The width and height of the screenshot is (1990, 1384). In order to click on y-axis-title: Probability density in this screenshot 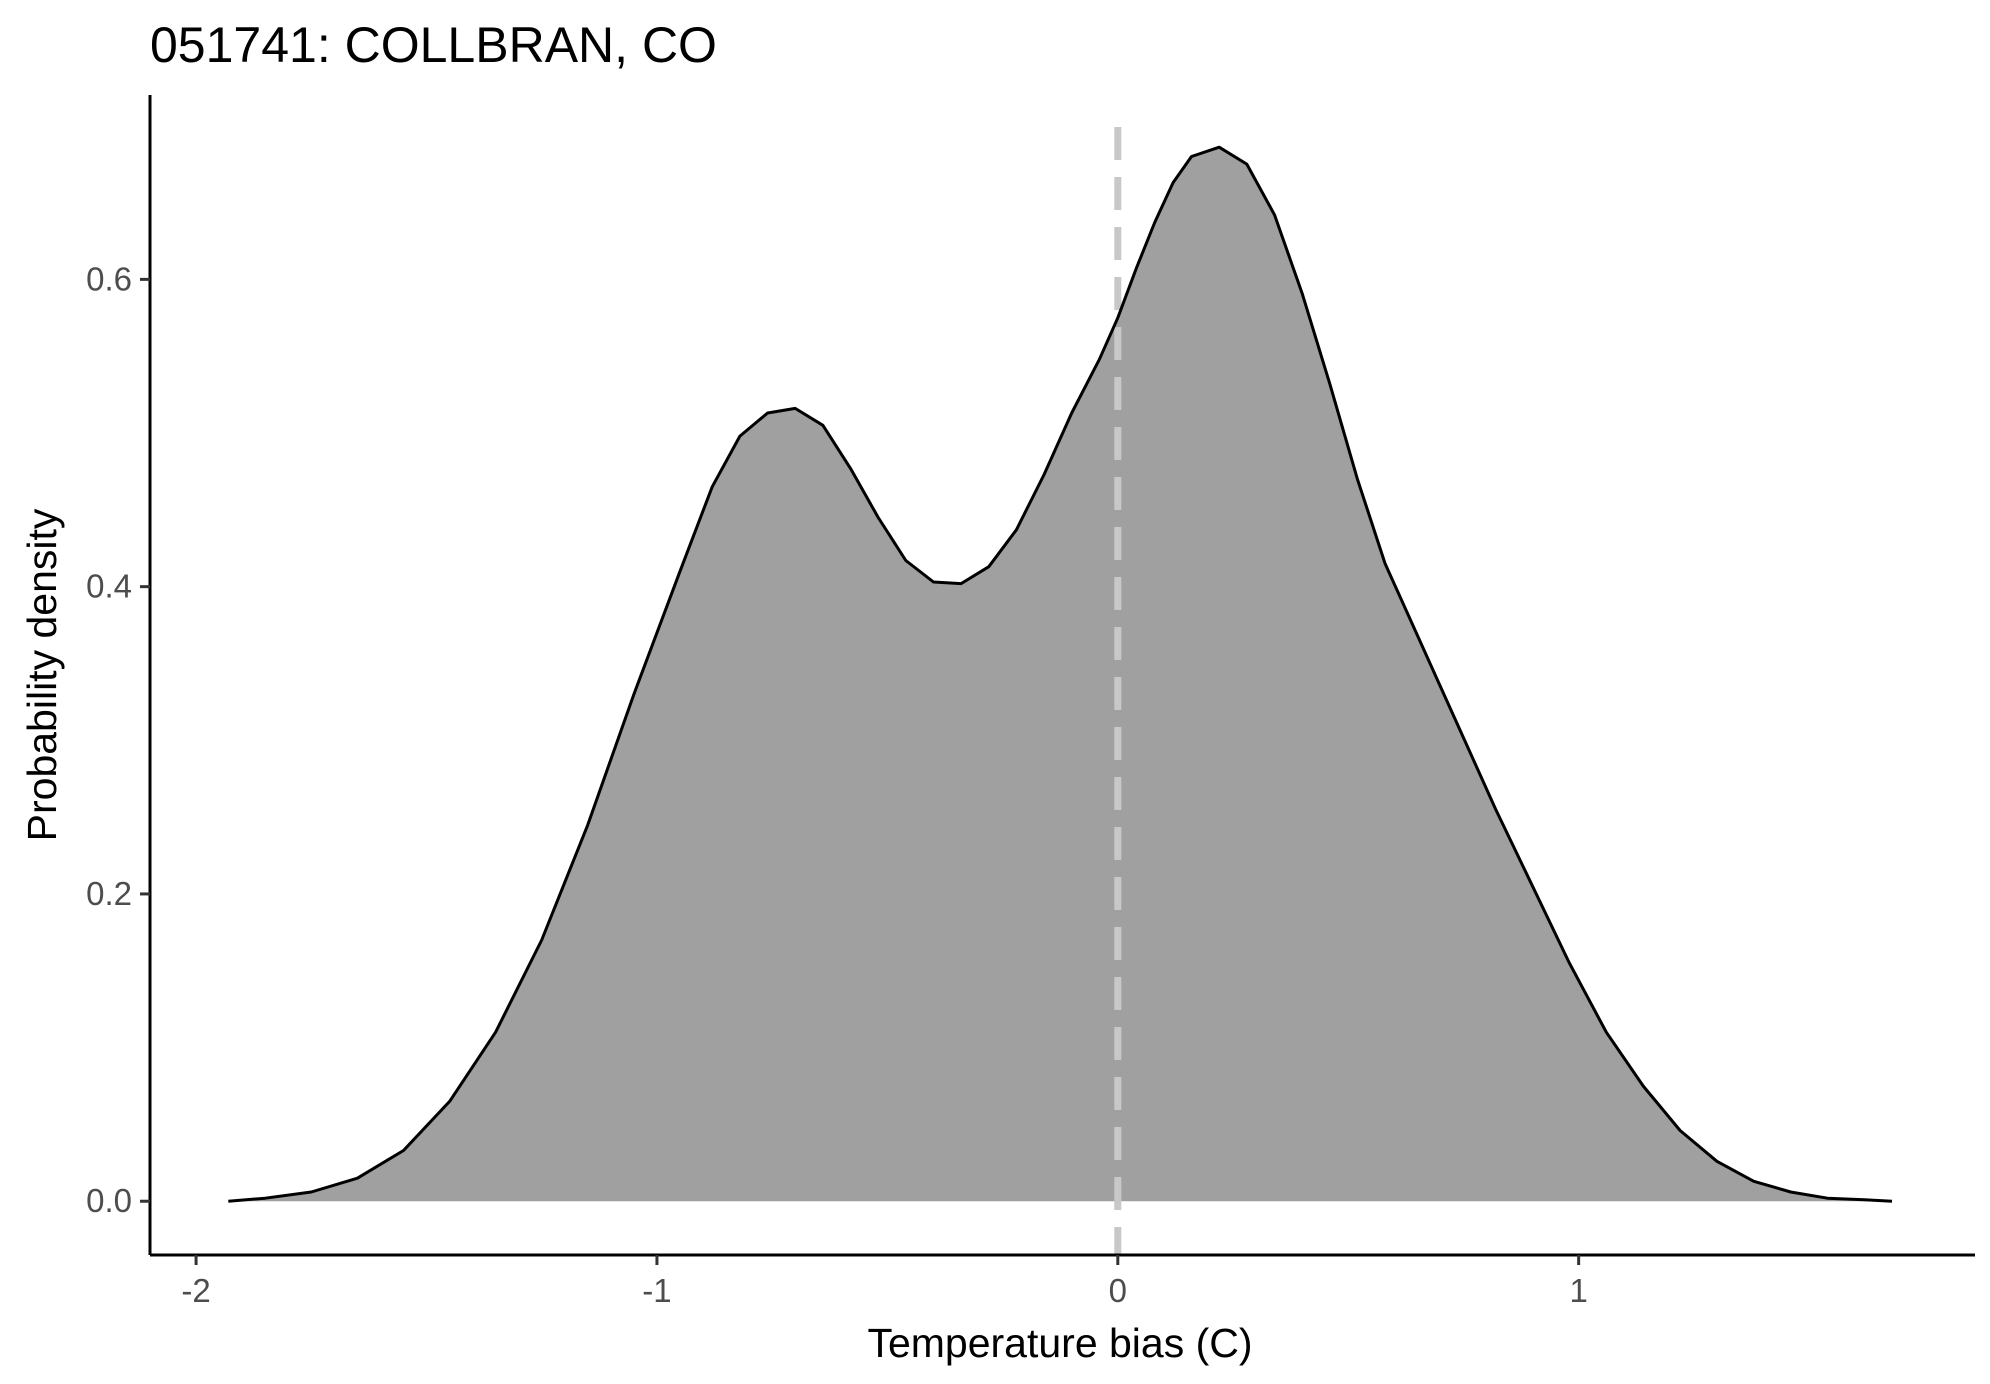, I will do `click(42, 674)`.